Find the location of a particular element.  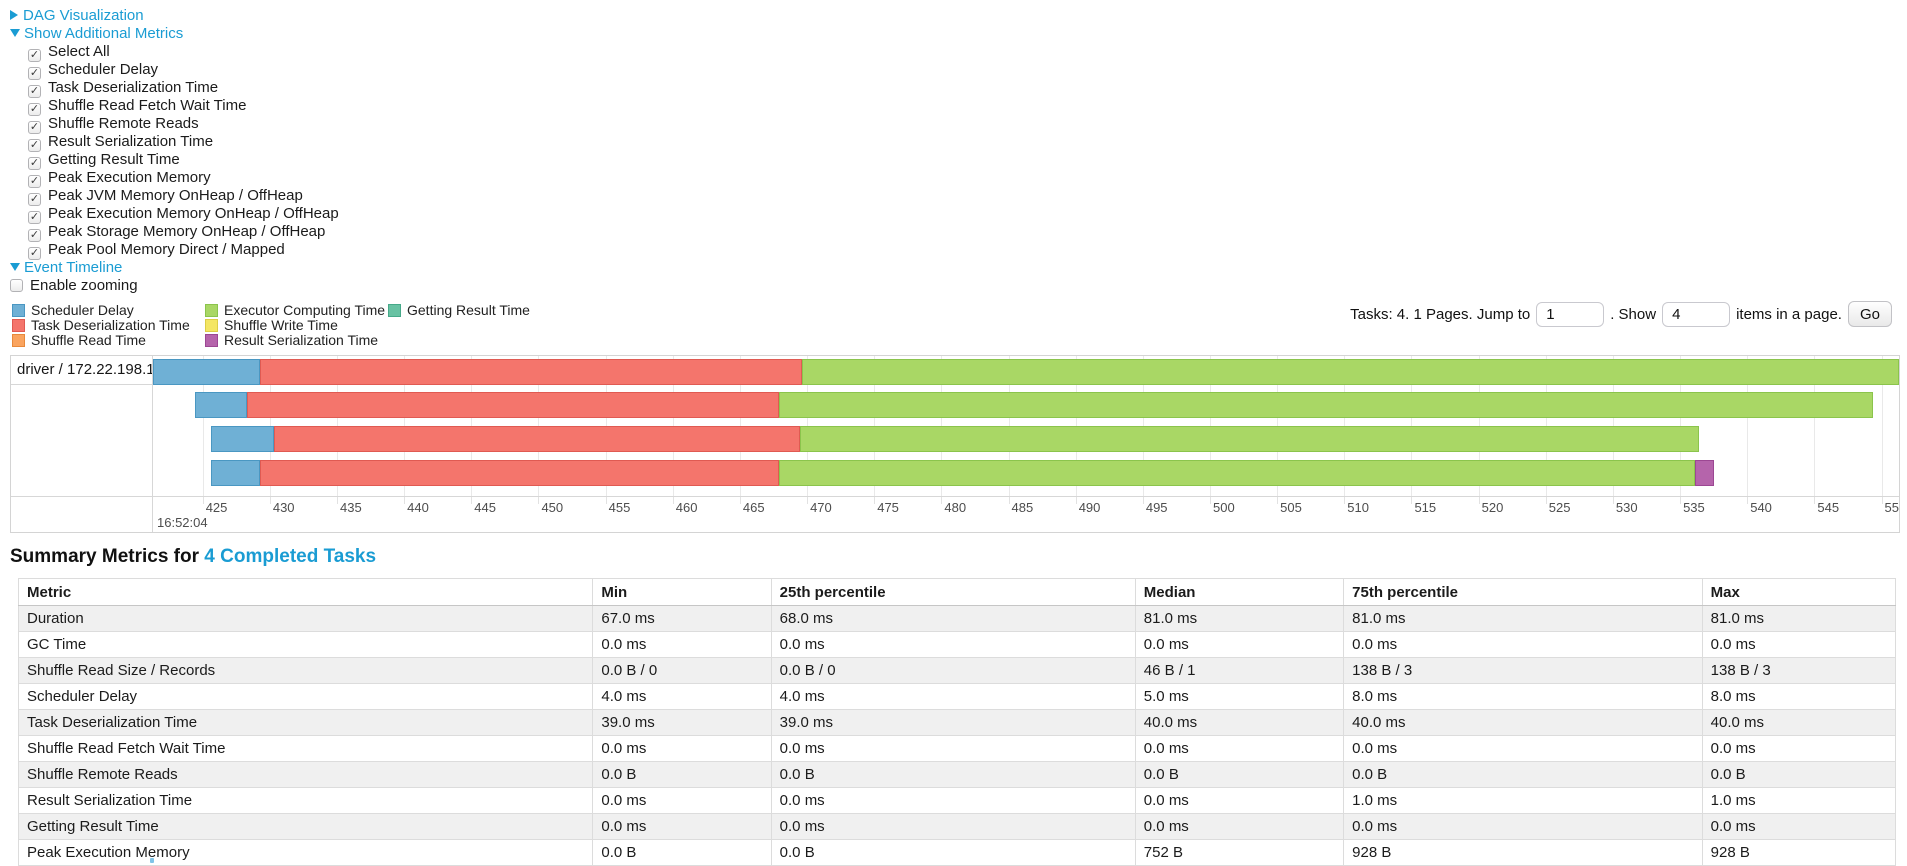

dag-visualization-link: DAG Visualization is located at coordinates (83, 15).